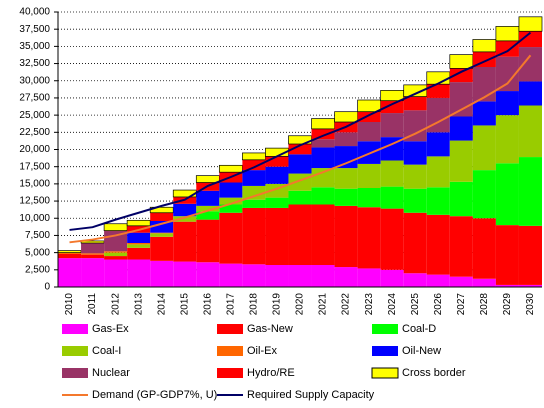 The height and width of the screenshot is (408, 544). What do you see at coordinates (34, 218) in the screenshot?
I see `y-tick-label: 10,000` at bounding box center [34, 218].